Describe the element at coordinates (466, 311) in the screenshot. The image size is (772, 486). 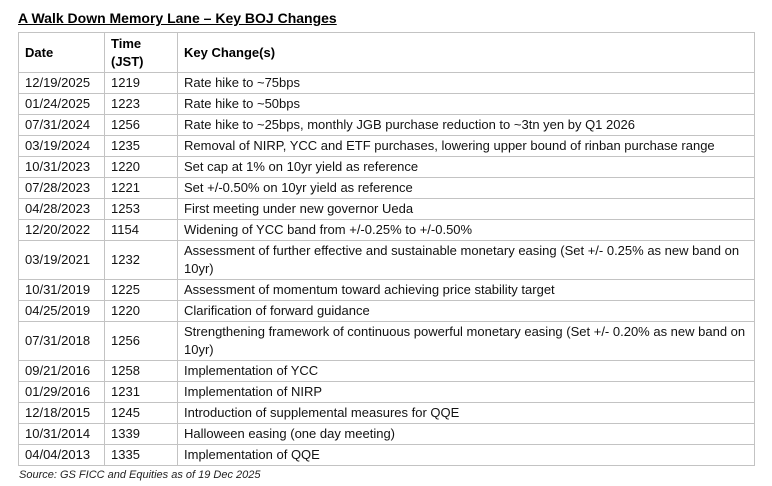
I see `cell-key-change: Clarification of forward guidance` at that location.